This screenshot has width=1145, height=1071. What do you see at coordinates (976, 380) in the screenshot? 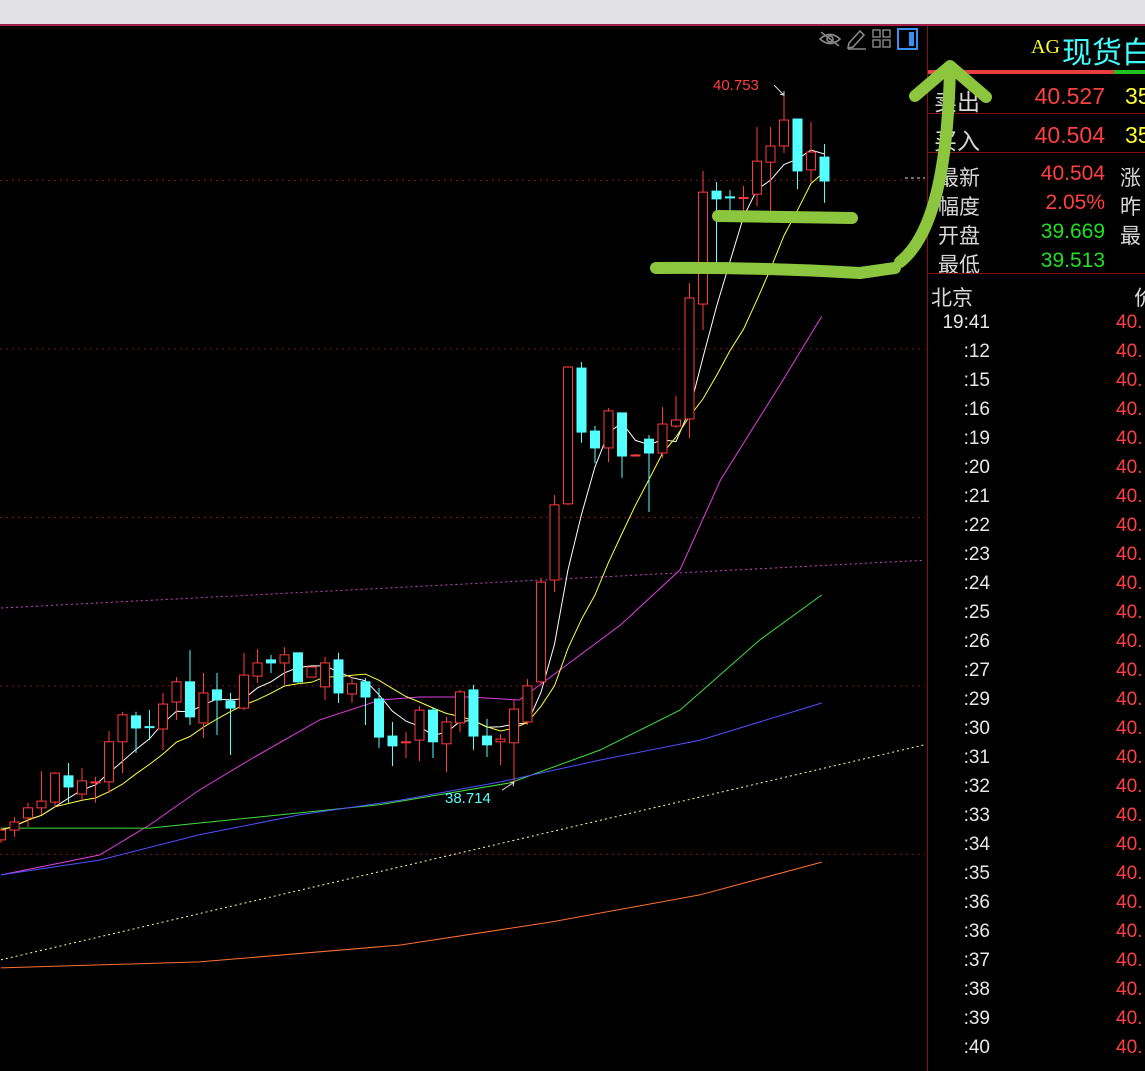
I see `tick-time: :15` at bounding box center [976, 380].